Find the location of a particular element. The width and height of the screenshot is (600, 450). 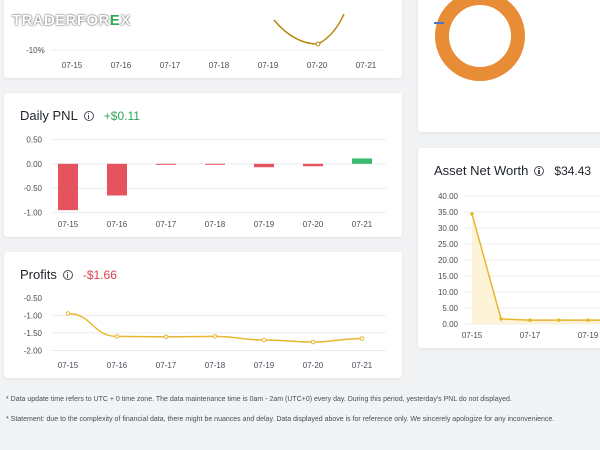

donut-segment is located at coordinates (480, 40).